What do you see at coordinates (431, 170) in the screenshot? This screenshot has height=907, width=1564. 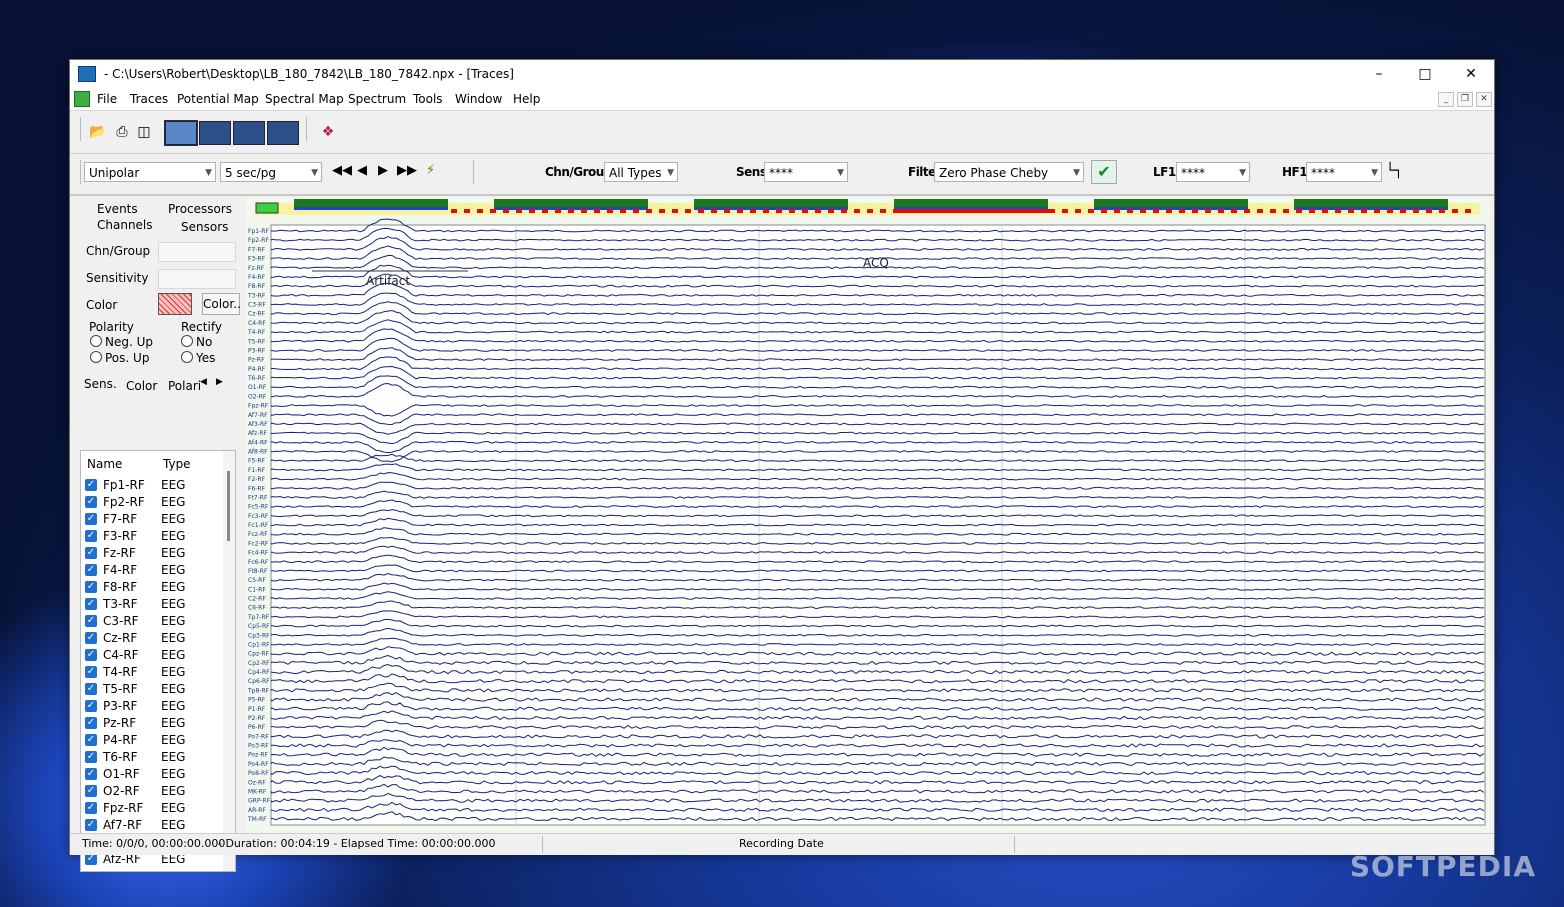 I see `lightning-icon: ⚡` at bounding box center [431, 170].